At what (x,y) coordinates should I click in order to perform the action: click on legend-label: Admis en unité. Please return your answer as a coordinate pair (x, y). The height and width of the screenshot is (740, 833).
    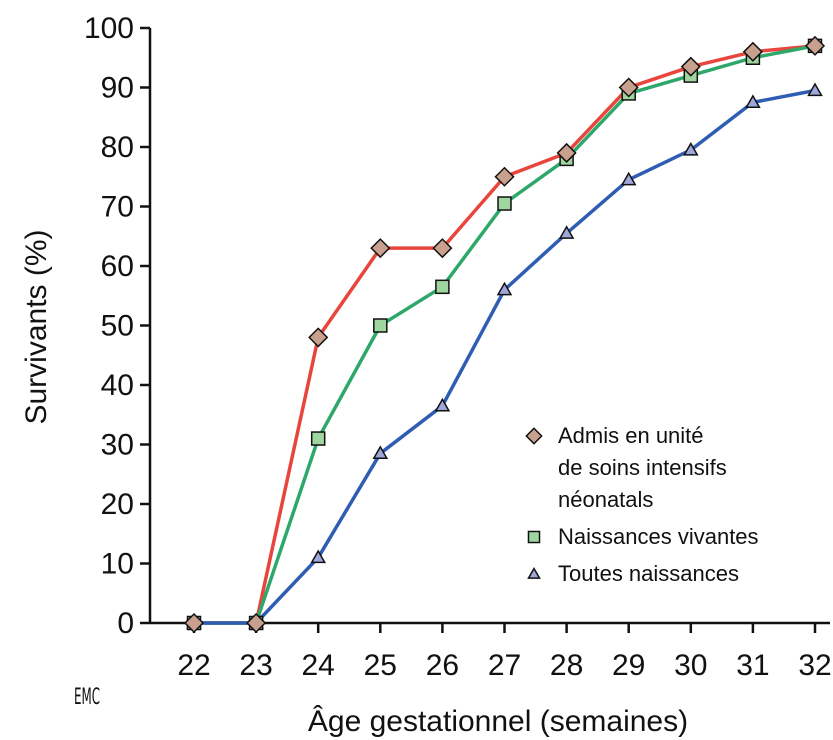
    Looking at the image, I should click on (631, 435).